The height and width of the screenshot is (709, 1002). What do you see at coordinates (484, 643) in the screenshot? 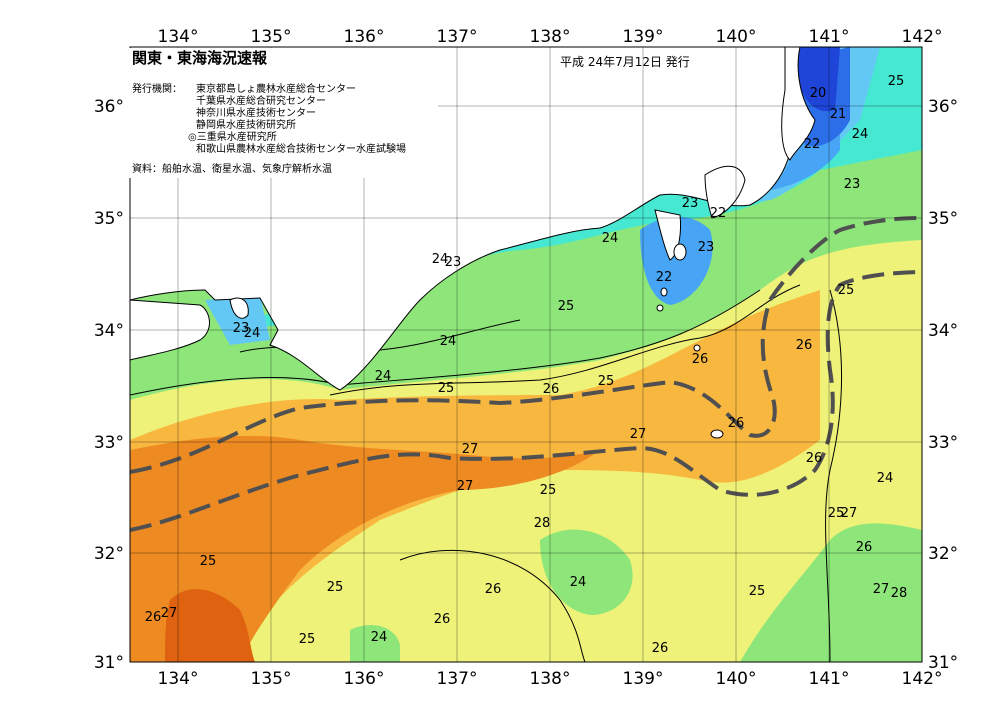
I see `contour-labels-extra: 25 24 26` at bounding box center [484, 643].